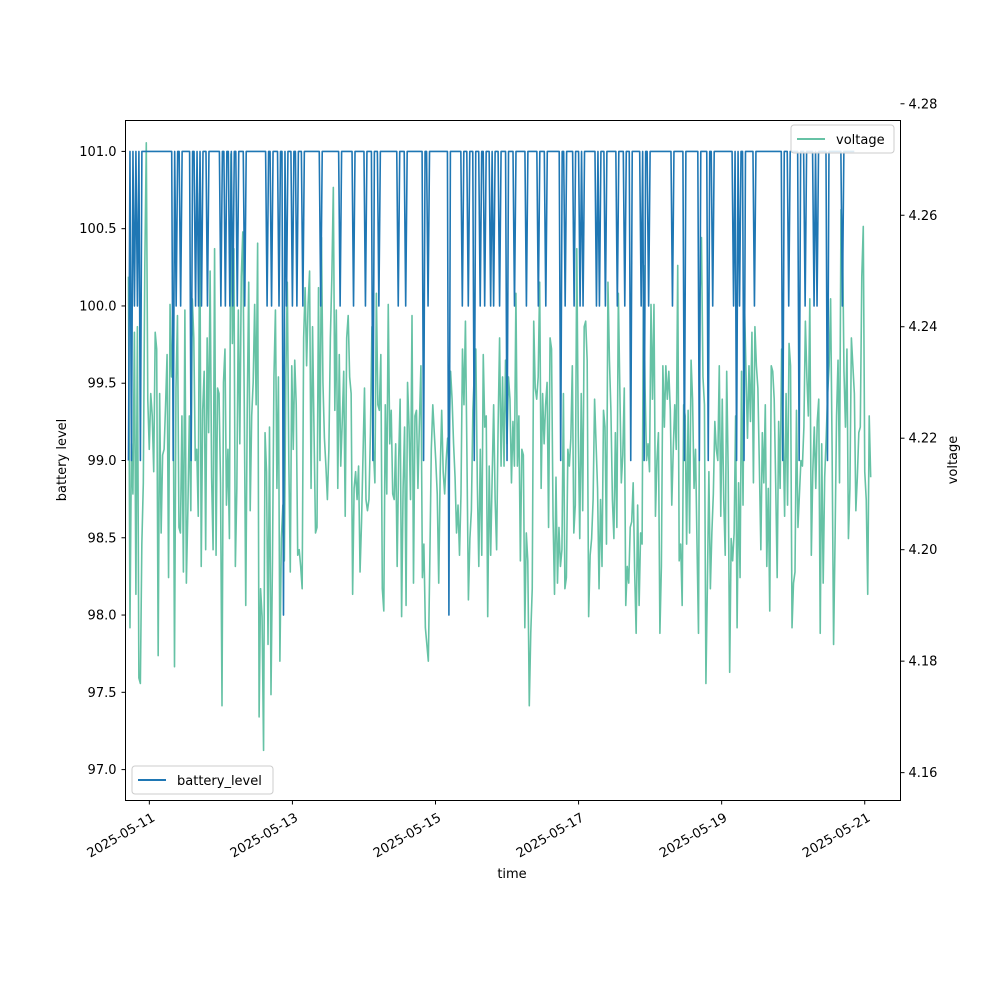  What do you see at coordinates (102, 461) in the screenshot?
I see `y-left-tick-label: 99.0` at bounding box center [102, 461].